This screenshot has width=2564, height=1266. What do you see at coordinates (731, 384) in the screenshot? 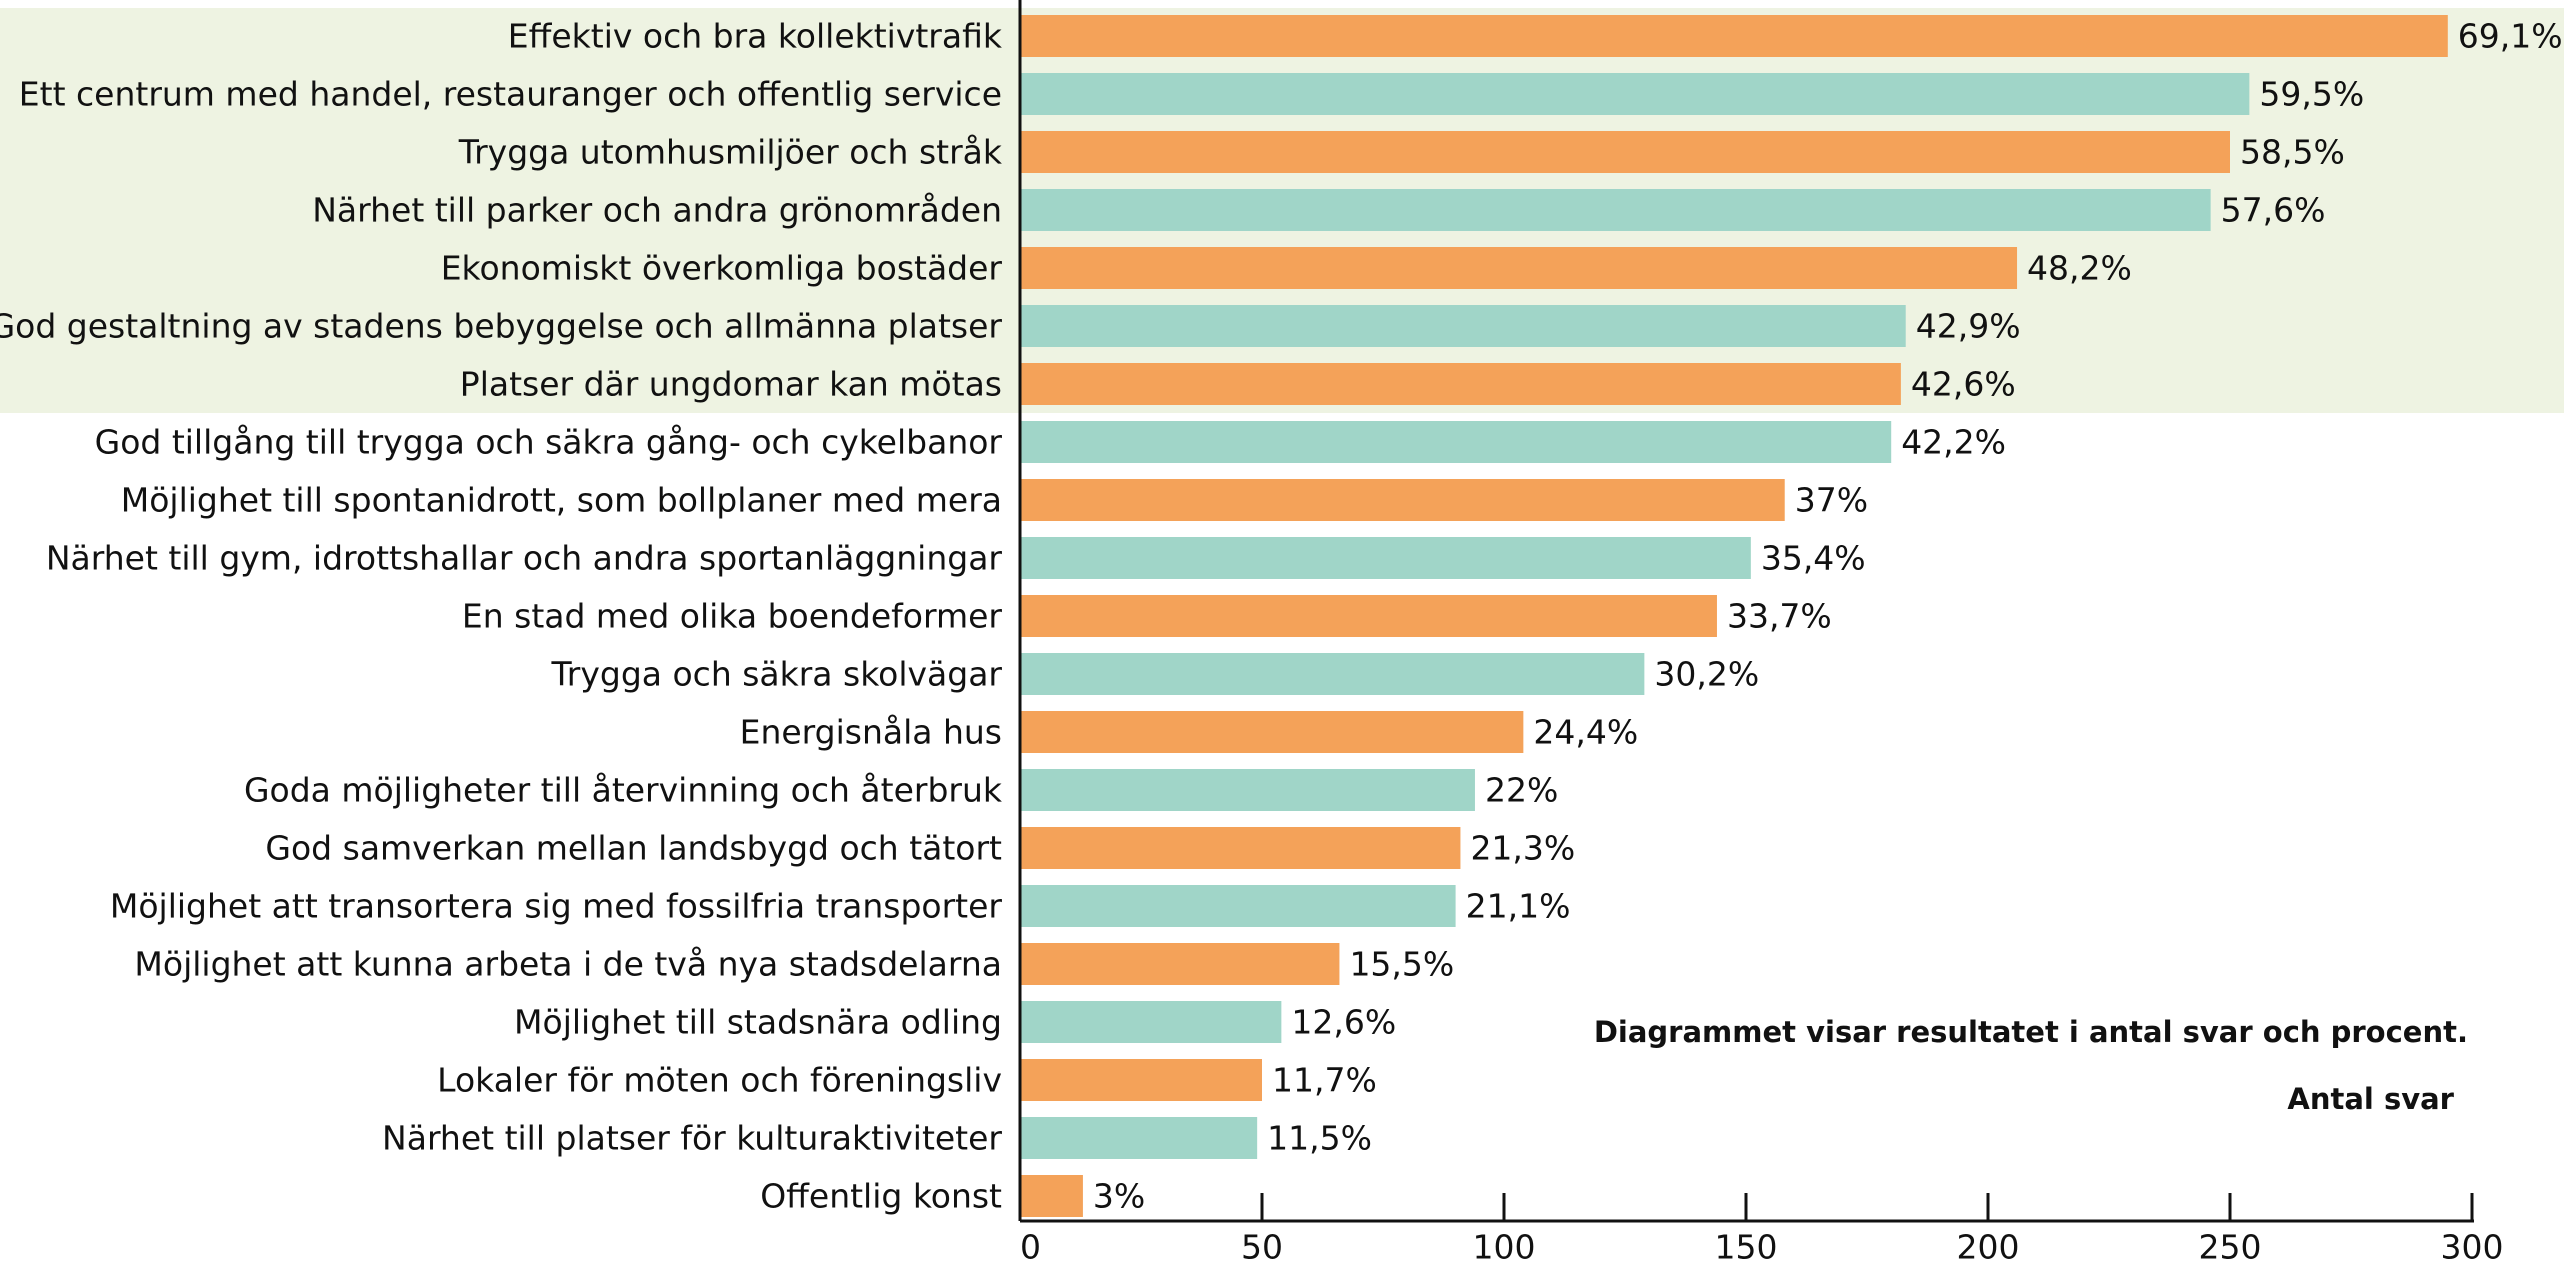
I see `category-label: Platser där ungdomar kan mötas` at bounding box center [731, 384].